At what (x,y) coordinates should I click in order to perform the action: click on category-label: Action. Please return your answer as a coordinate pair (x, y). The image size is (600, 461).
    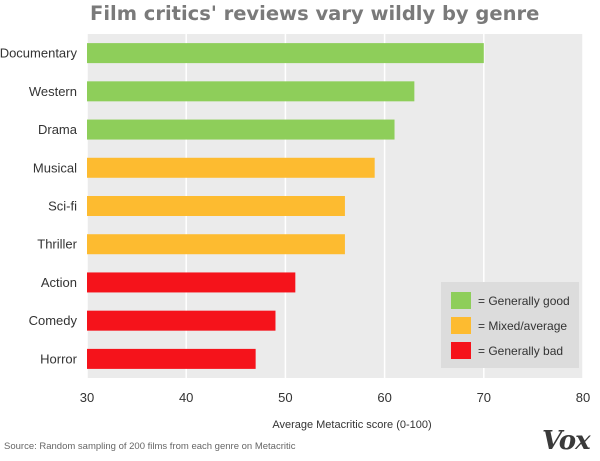
    Looking at the image, I should click on (59, 282).